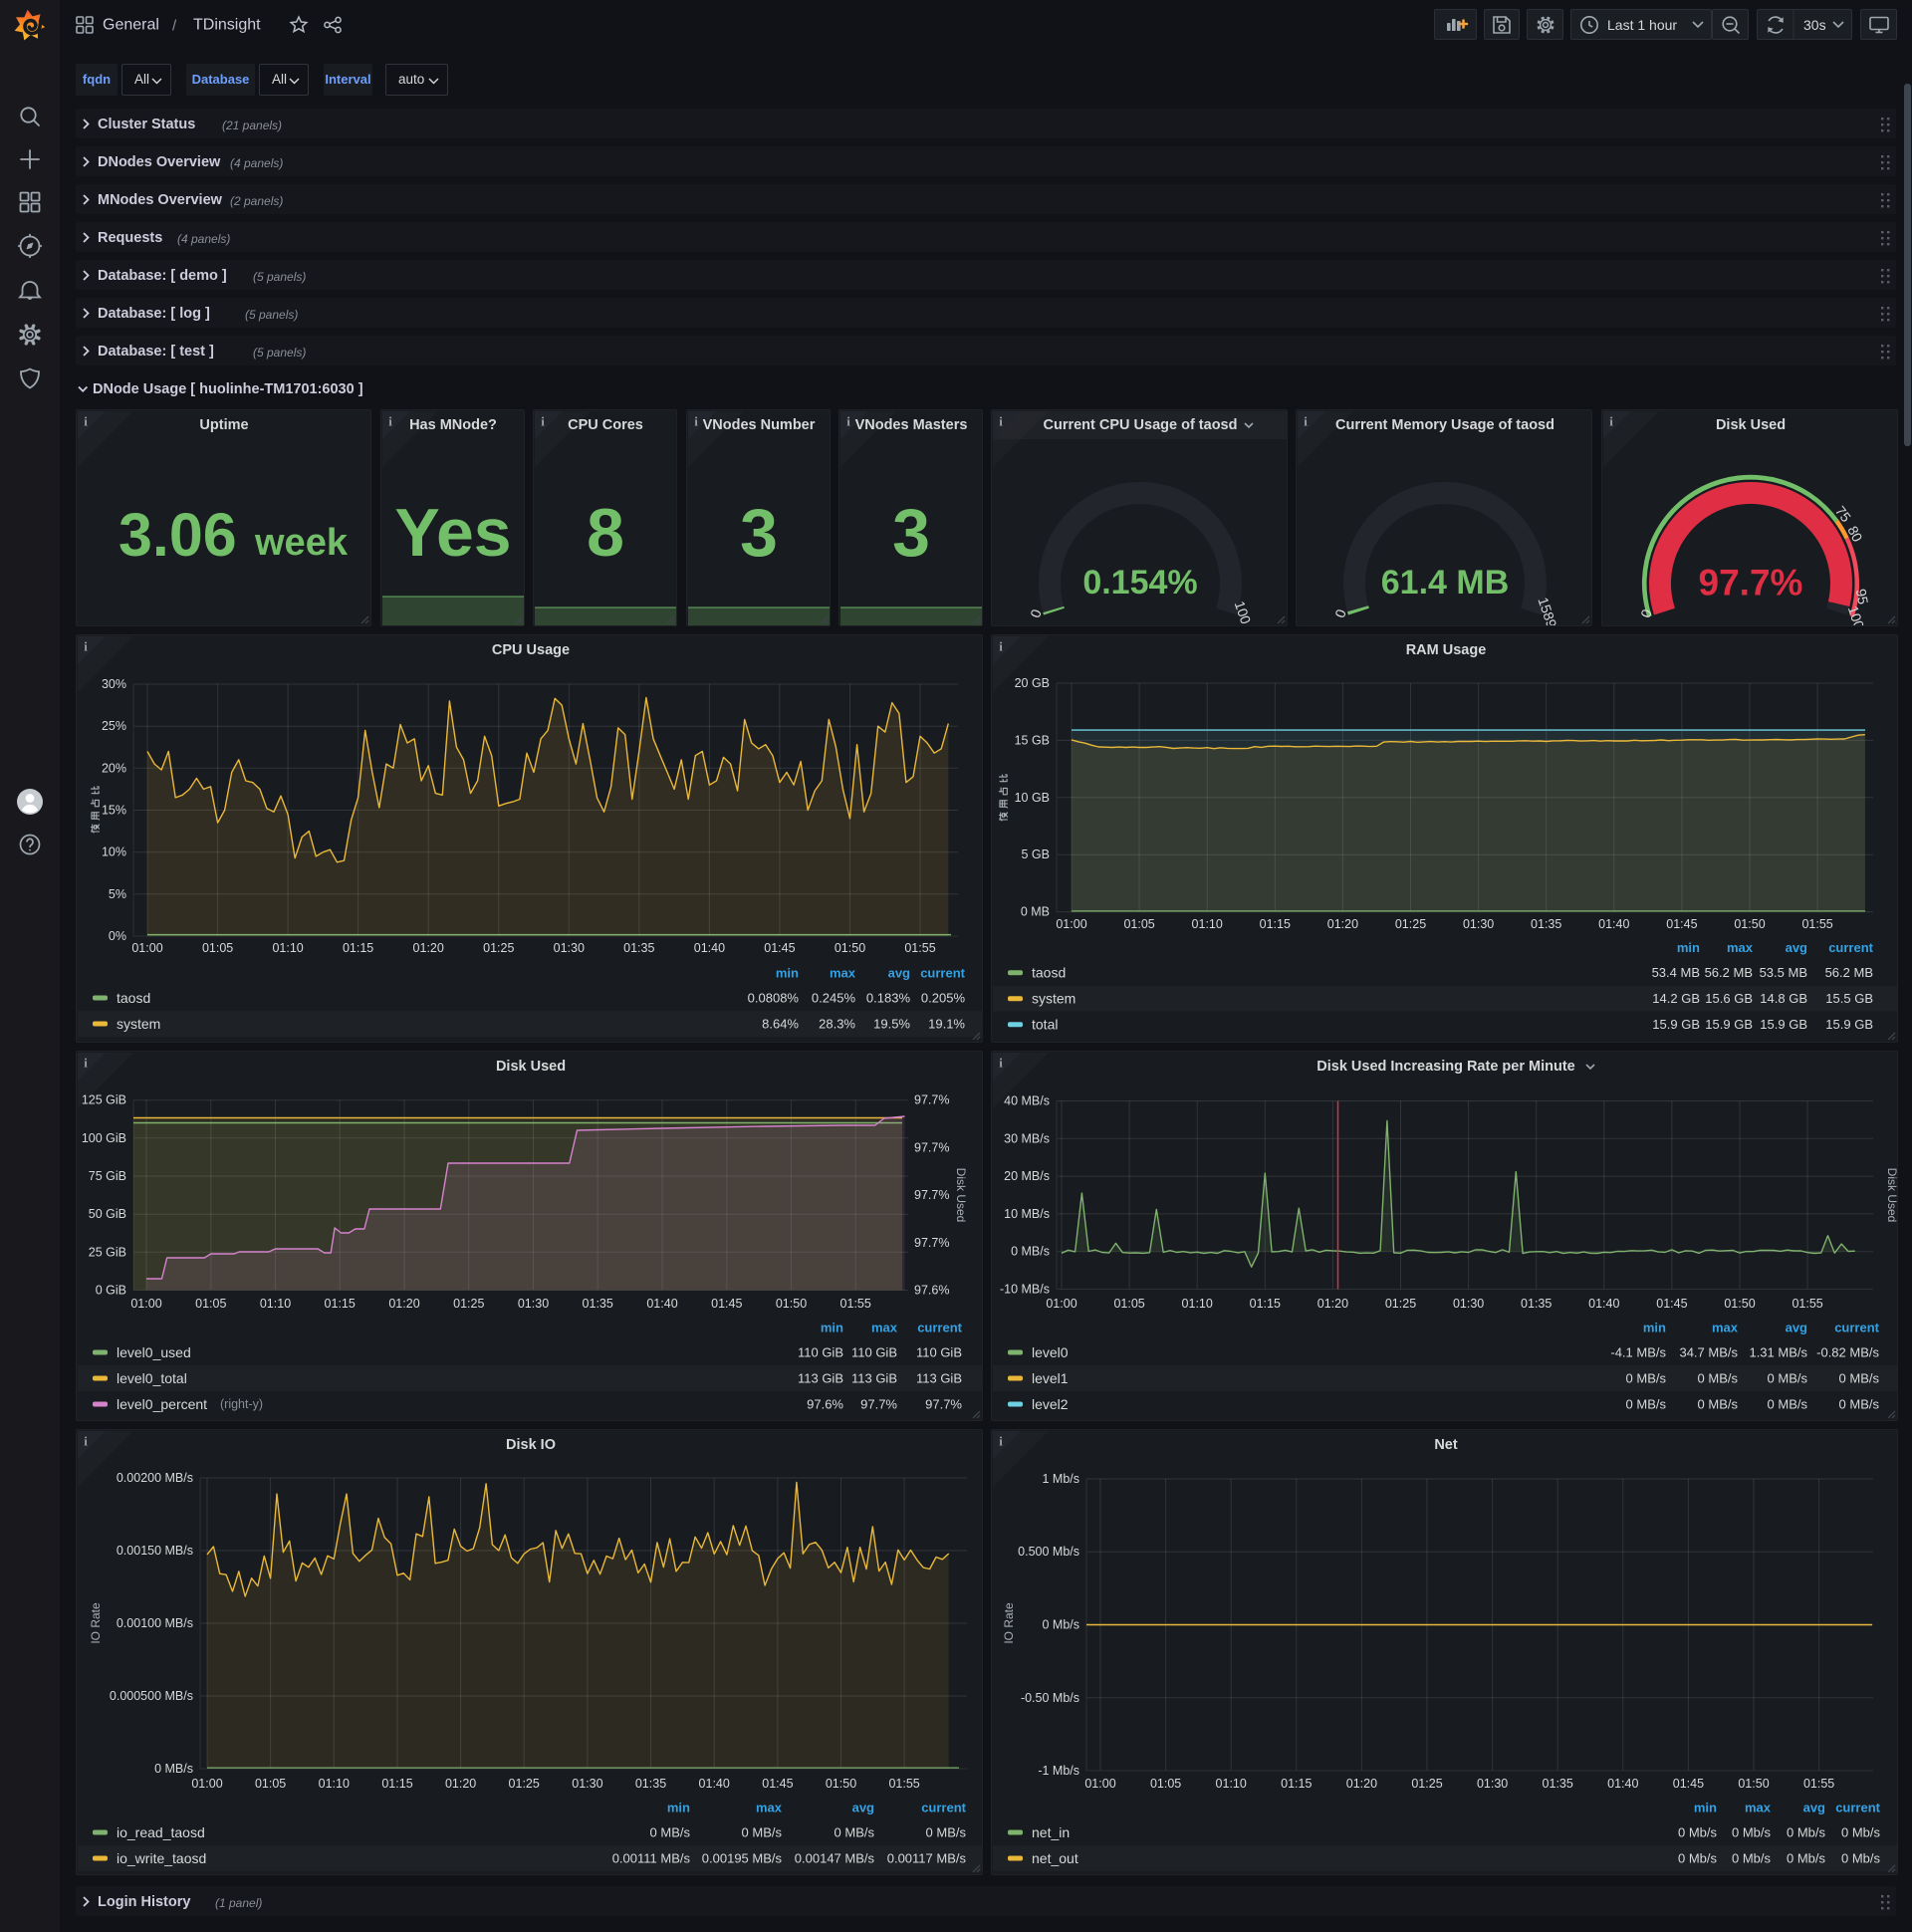  What do you see at coordinates (1681, 924) in the screenshot?
I see `svg-text: 01:45` at bounding box center [1681, 924].